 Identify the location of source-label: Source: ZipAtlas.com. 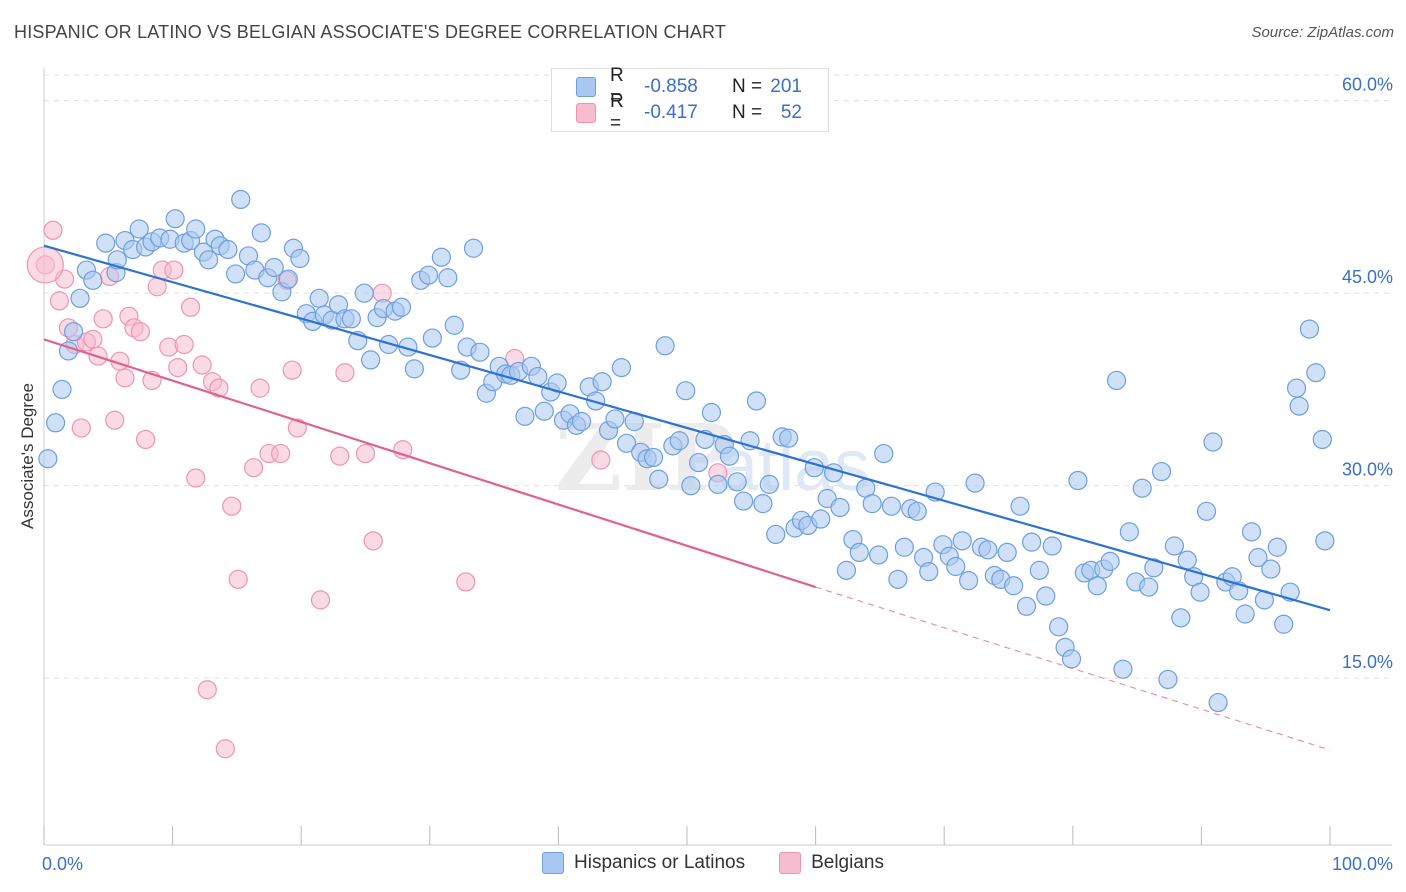
(1322, 32).